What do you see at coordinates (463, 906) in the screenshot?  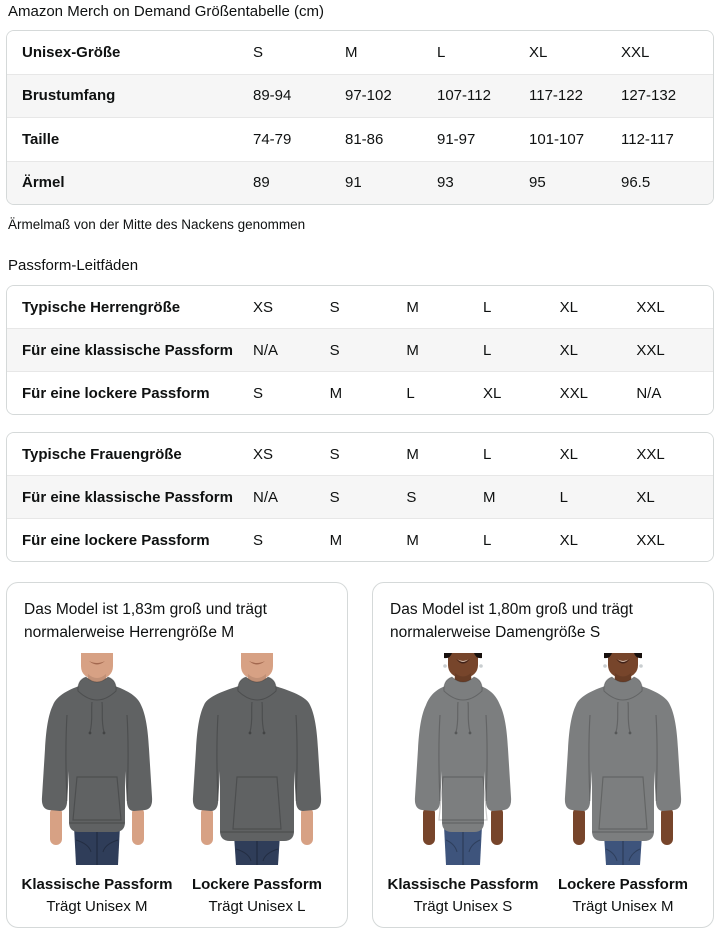 I see `wears-caption: Trägt Unisex S` at bounding box center [463, 906].